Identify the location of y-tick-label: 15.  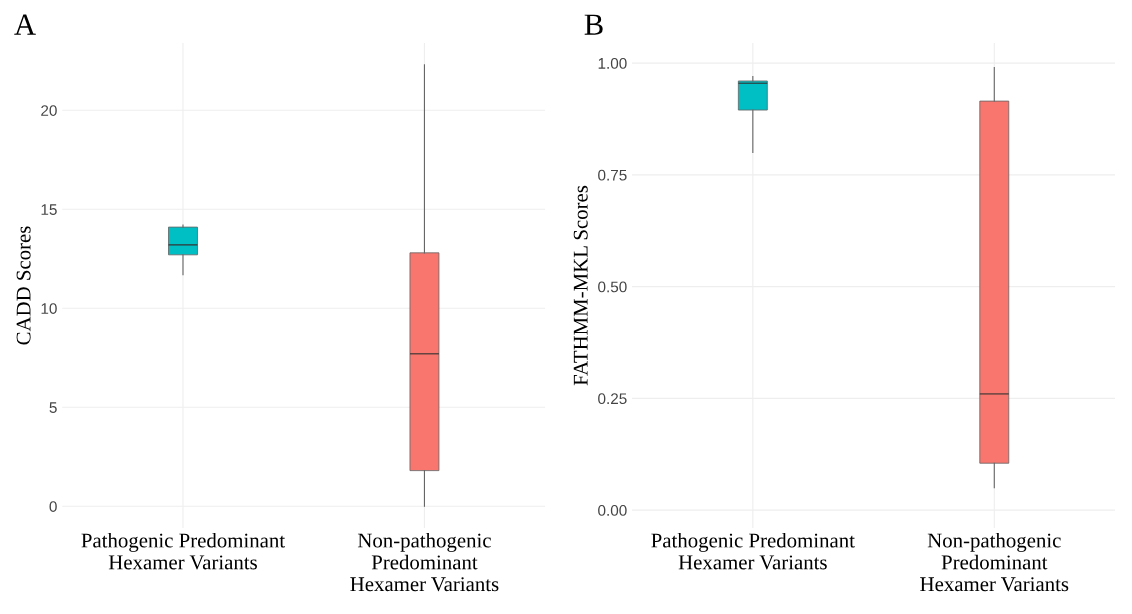
(49, 209).